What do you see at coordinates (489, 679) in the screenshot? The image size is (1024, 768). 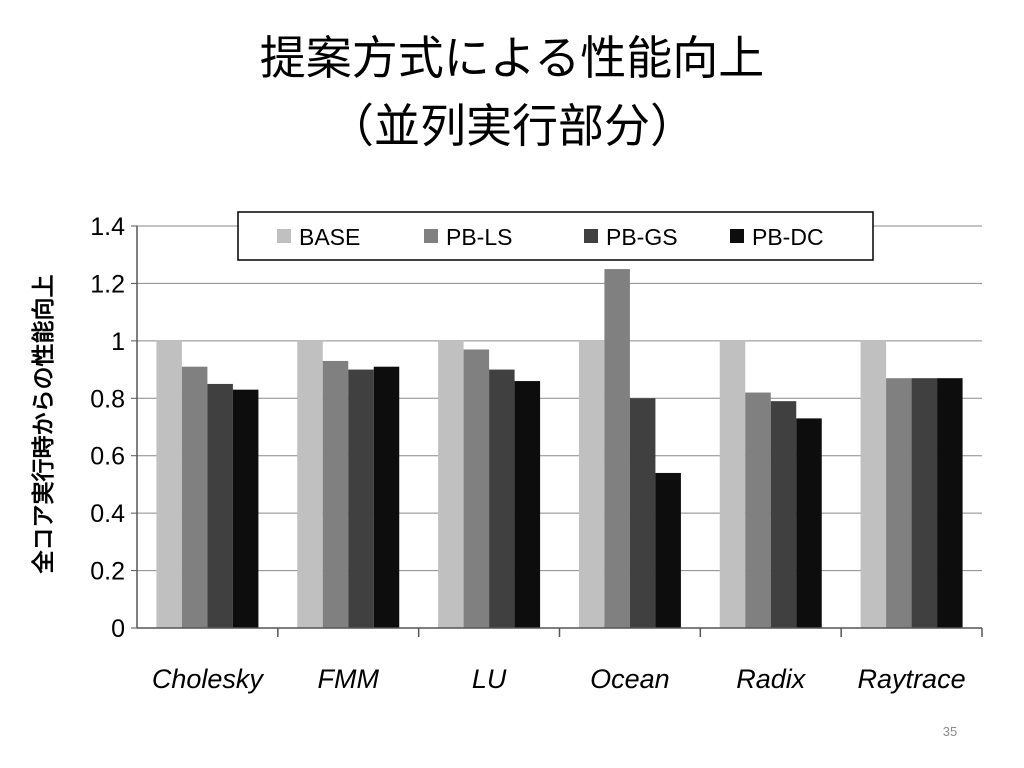 I see `x-tick-label: LU` at bounding box center [489, 679].